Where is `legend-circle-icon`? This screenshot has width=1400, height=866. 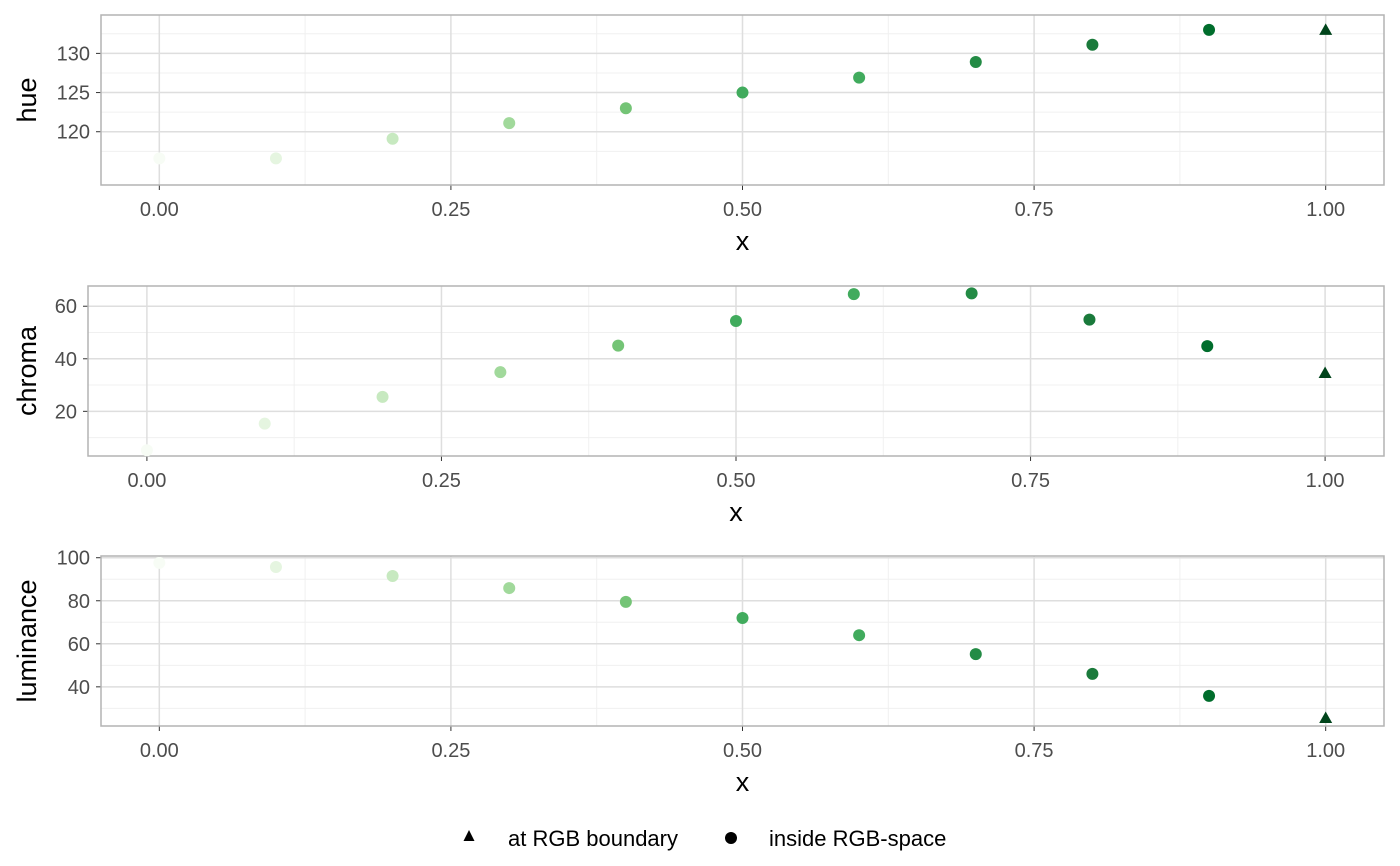 legend-circle-icon is located at coordinates (731, 838).